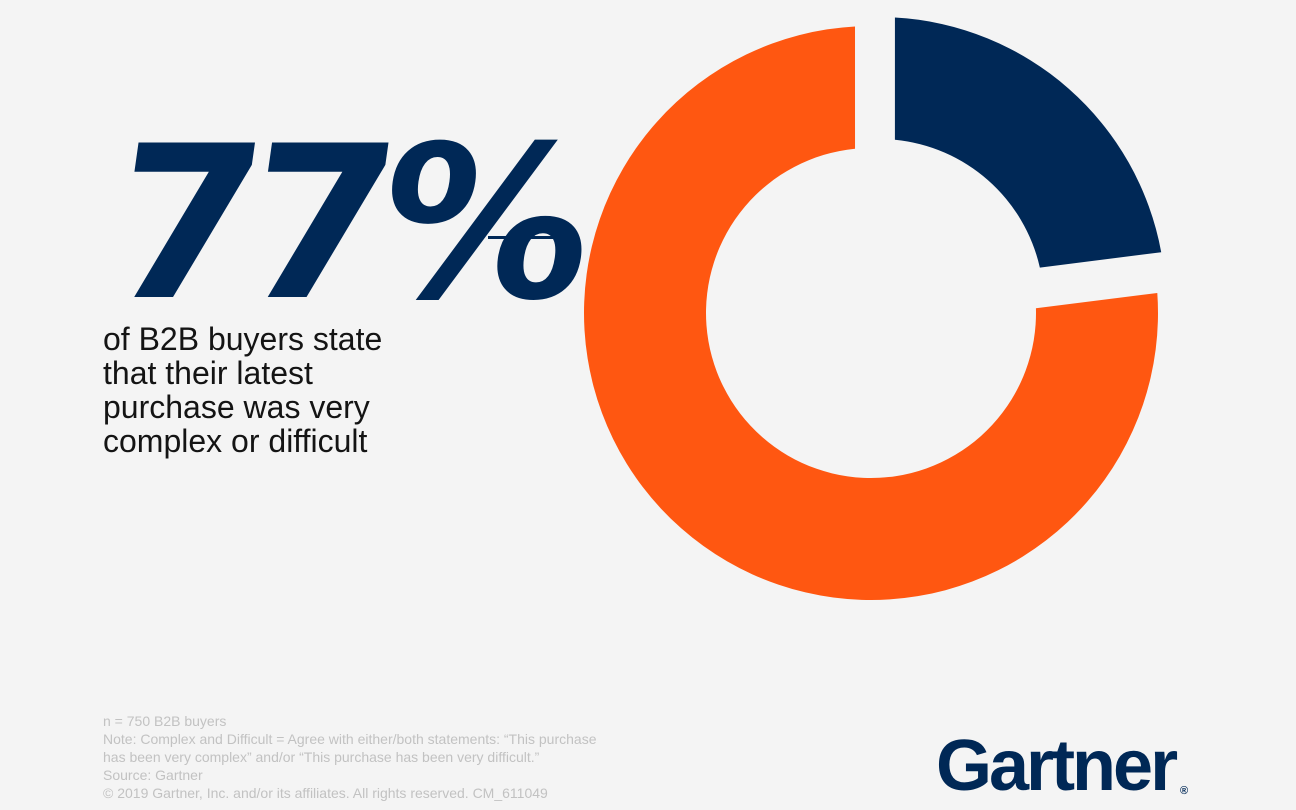 This screenshot has width=1296, height=810. Describe the element at coordinates (1184, 791) in the screenshot. I see `registered-mark: ®` at that location.